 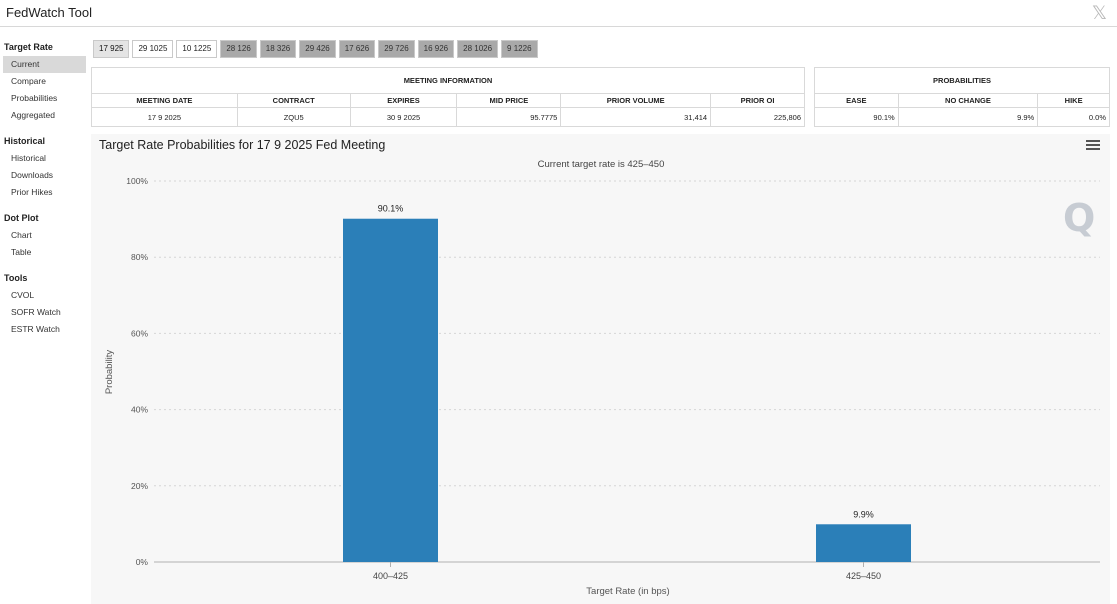 I want to click on column-header: EXPIRES, so click(x=403, y=100).